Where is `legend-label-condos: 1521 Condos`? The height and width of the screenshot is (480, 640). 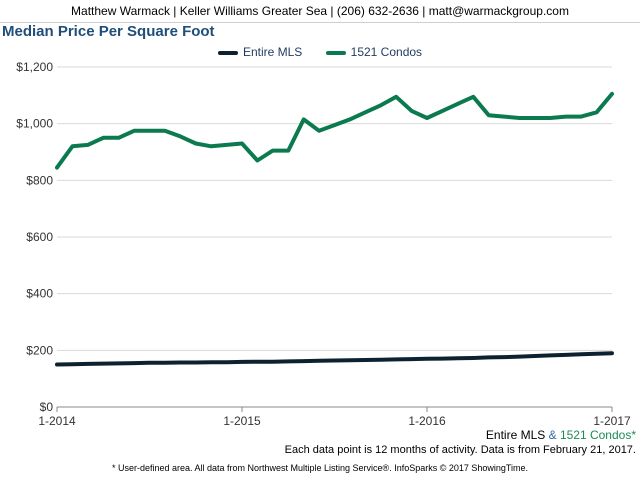 legend-label-condos: 1521 Condos is located at coordinates (386, 52).